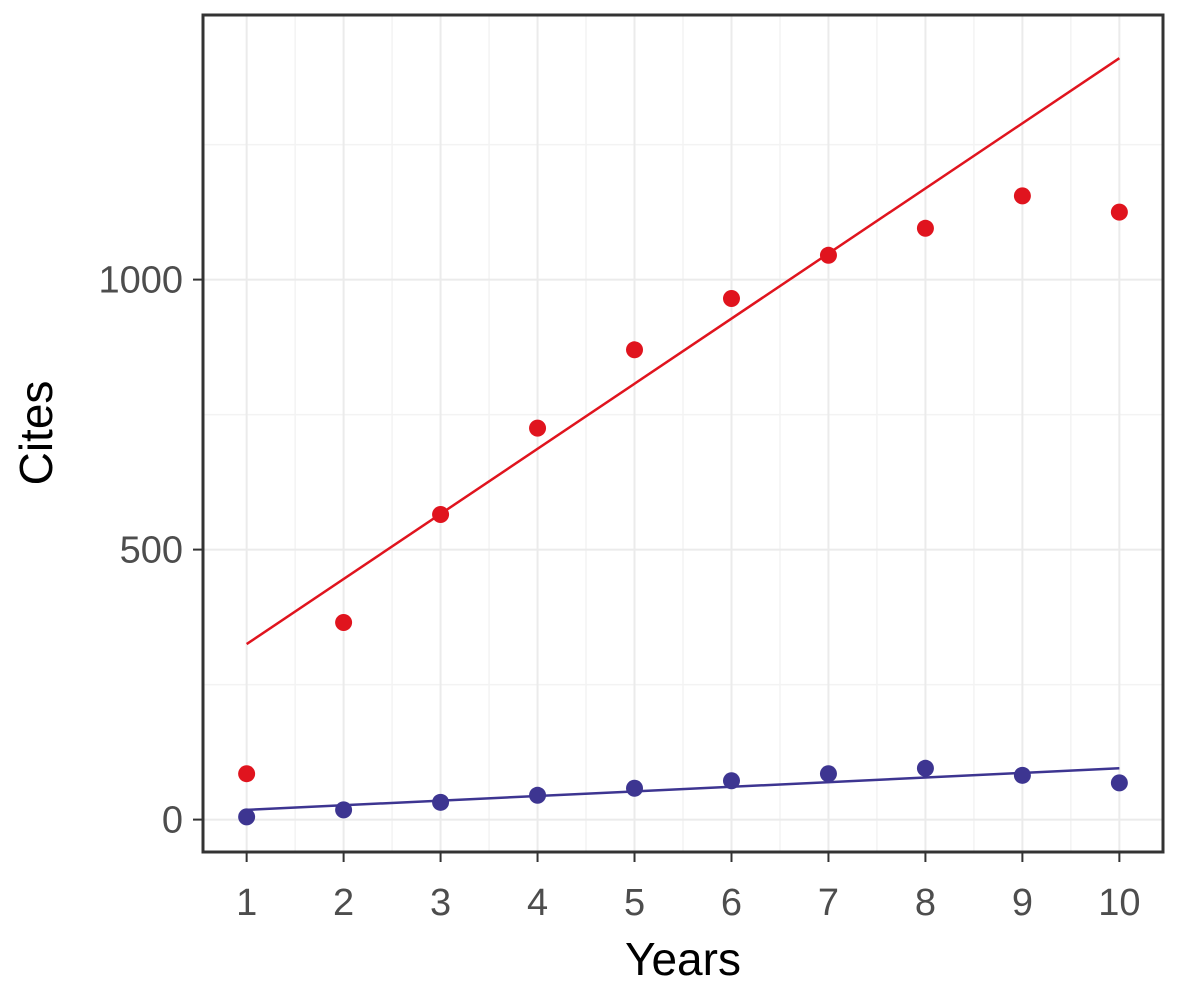 Image resolution: width=1180 pixels, height=984 pixels. What do you see at coordinates (537, 903) in the screenshot?
I see `x-tick-label: 4` at bounding box center [537, 903].